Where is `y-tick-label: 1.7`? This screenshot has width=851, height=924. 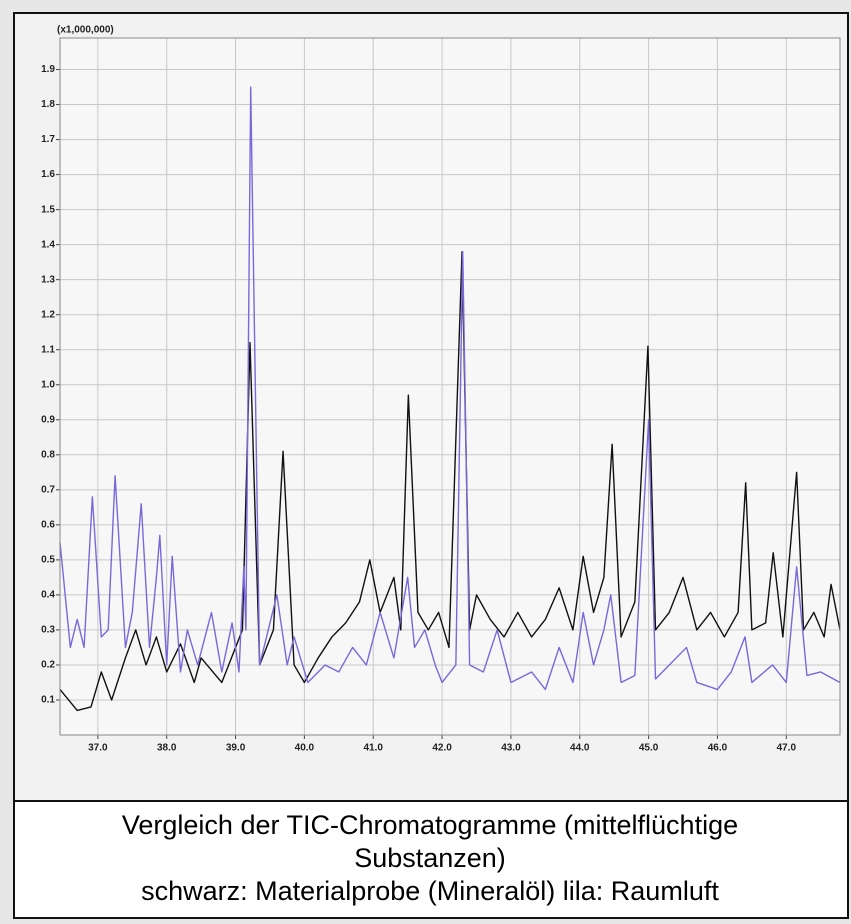
y-tick-label: 1.7 is located at coordinates (48, 139).